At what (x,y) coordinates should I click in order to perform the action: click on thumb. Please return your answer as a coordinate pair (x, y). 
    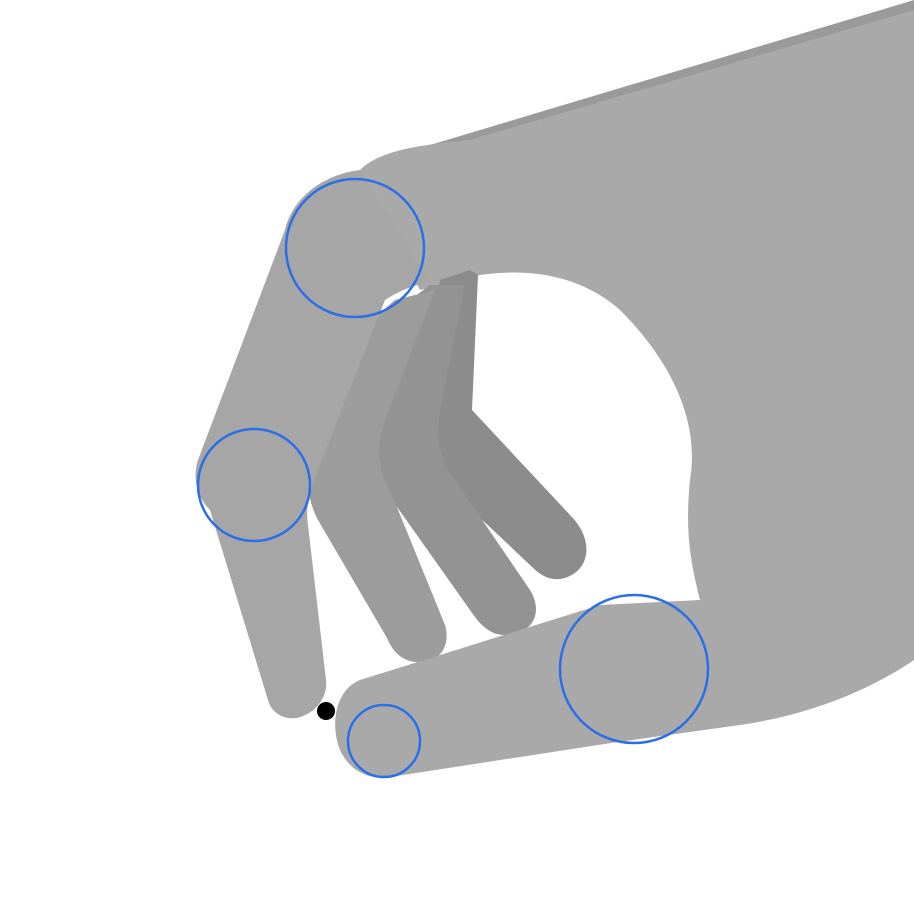
    Looking at the image, I should click on (557, 689).